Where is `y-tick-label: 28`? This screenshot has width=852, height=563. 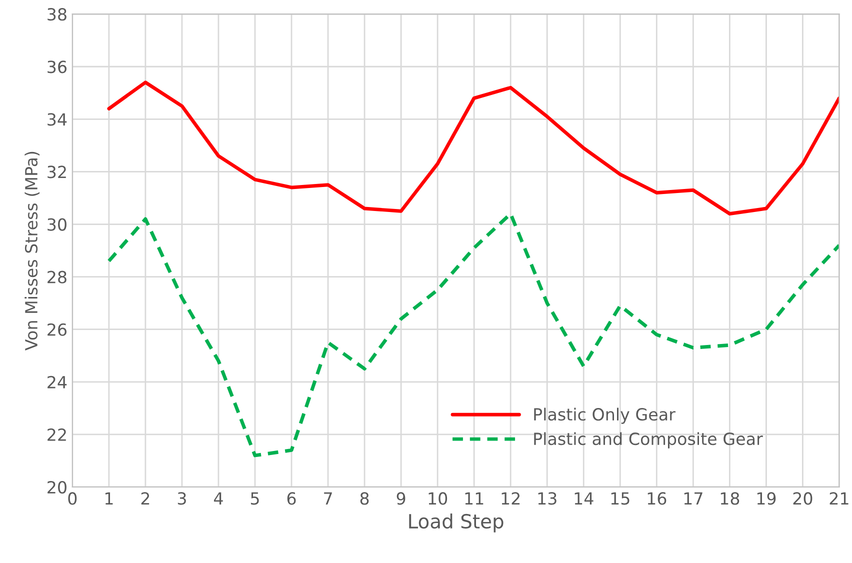 y-tick-label: 28 is located at coordinates (57, 277).